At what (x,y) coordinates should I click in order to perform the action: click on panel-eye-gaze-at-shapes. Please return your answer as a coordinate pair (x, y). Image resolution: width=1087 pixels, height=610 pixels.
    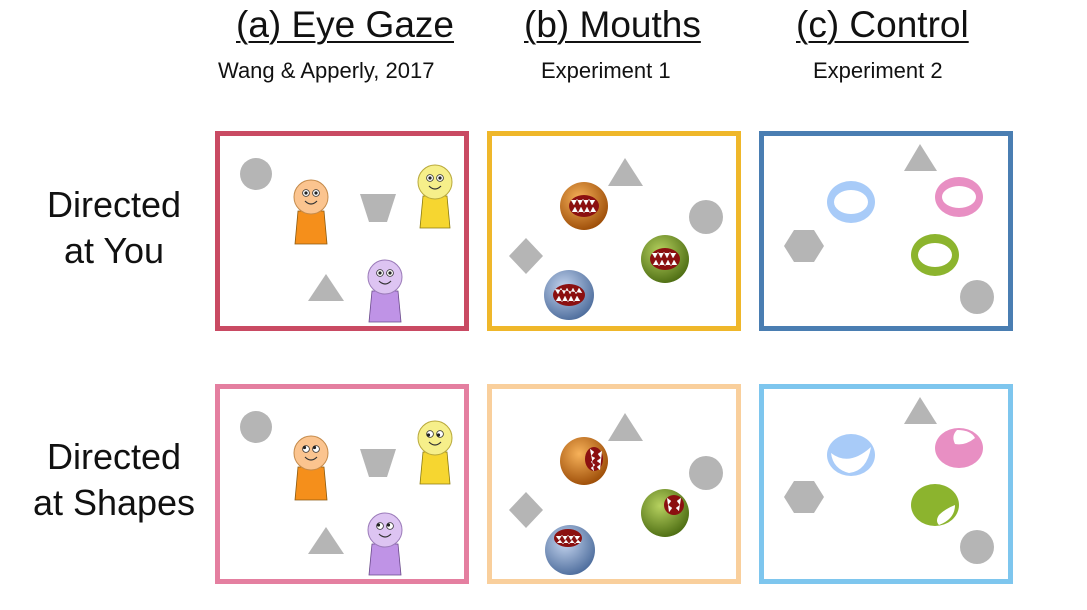
    Looking at the image, I should click on (342, 484).